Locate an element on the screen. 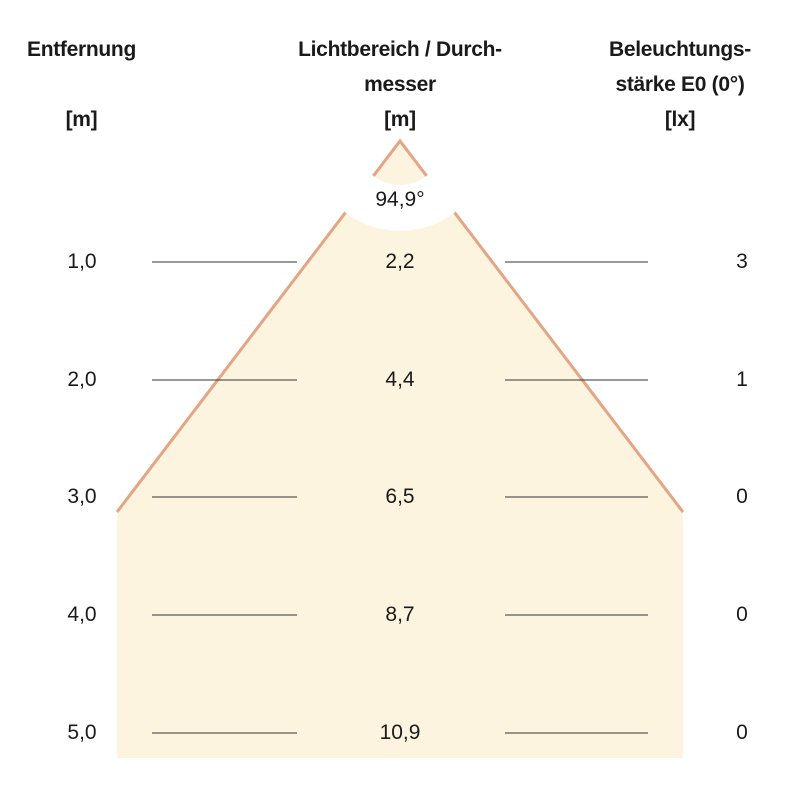  row-distance: 2,0 is located at coordinates (82, 379).